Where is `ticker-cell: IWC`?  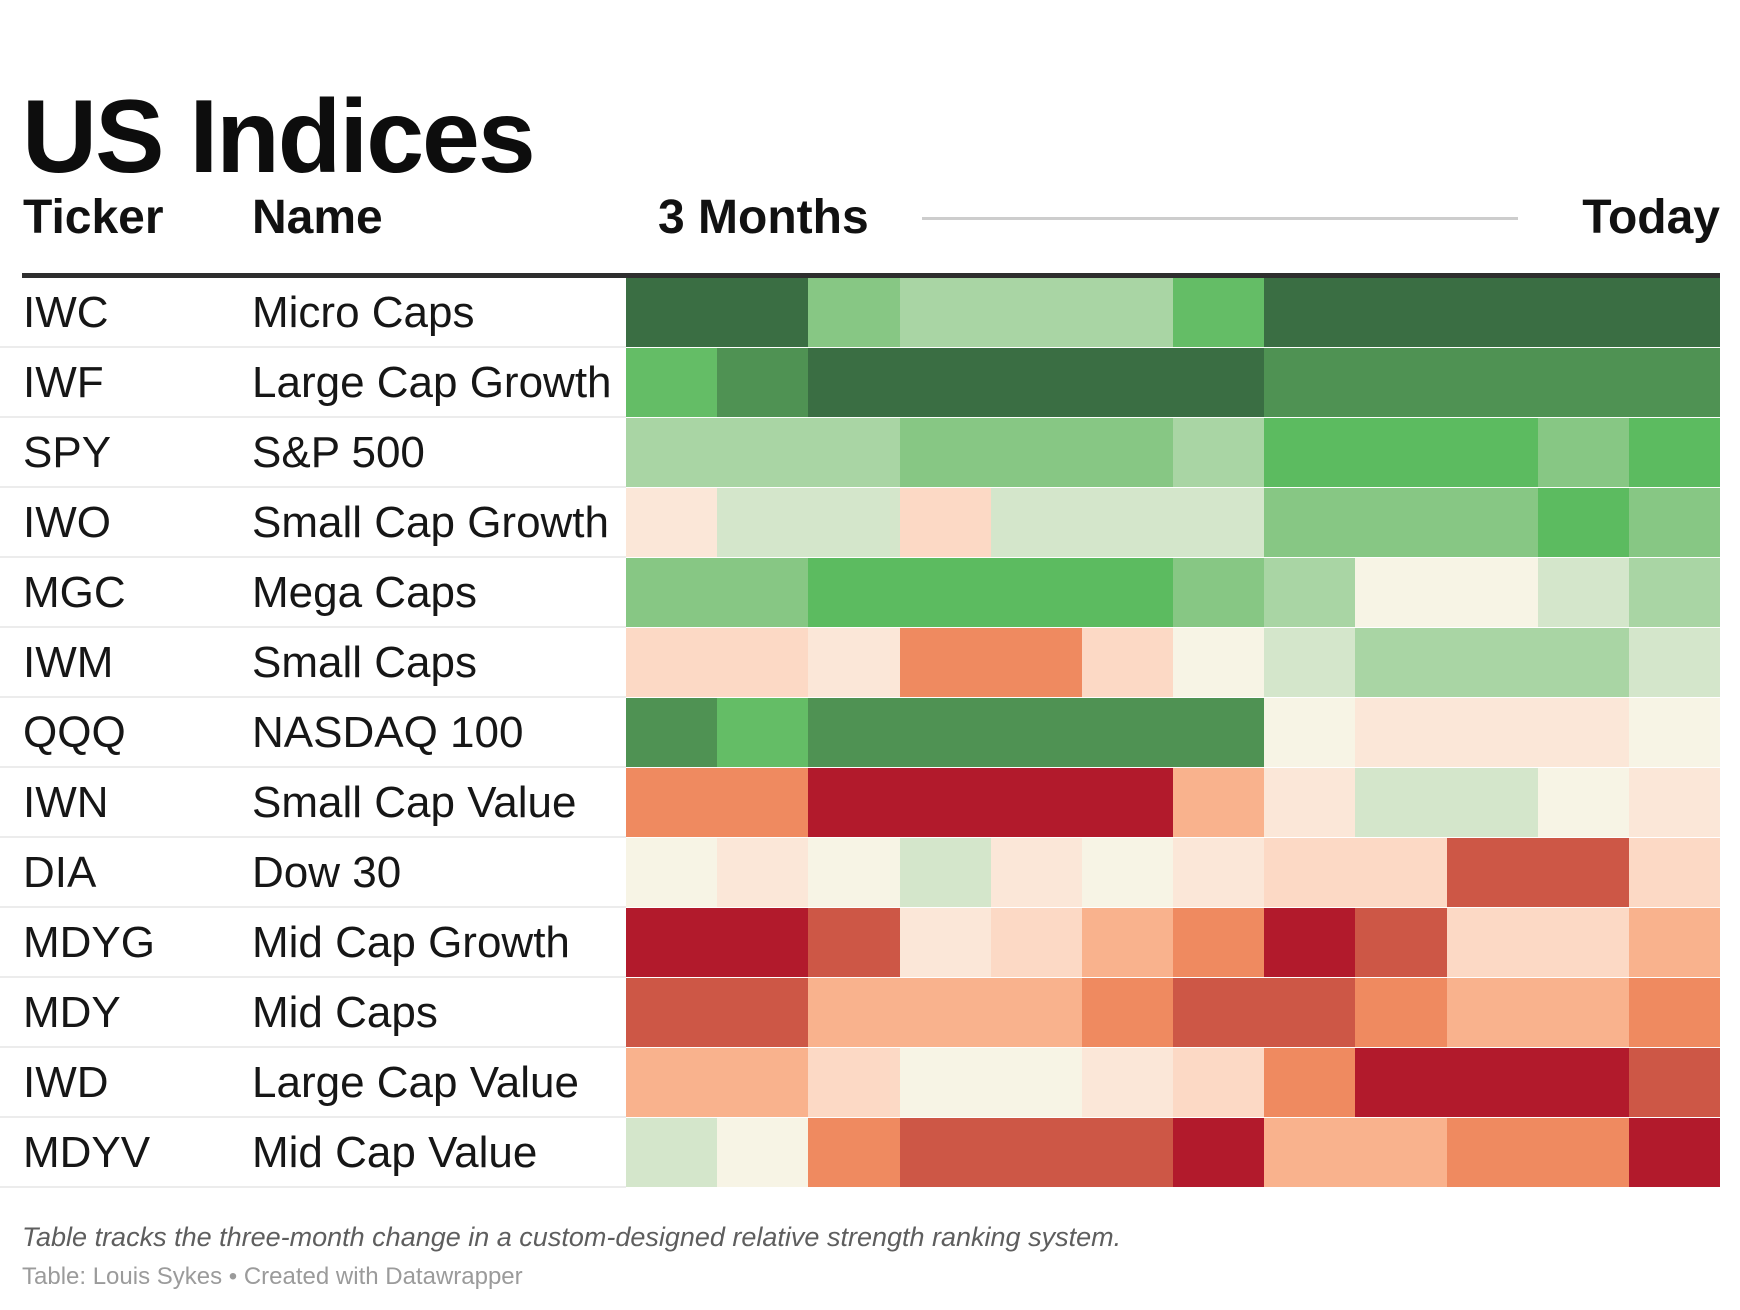 ticker-cell: IWC is located at coordinates (66, 312).